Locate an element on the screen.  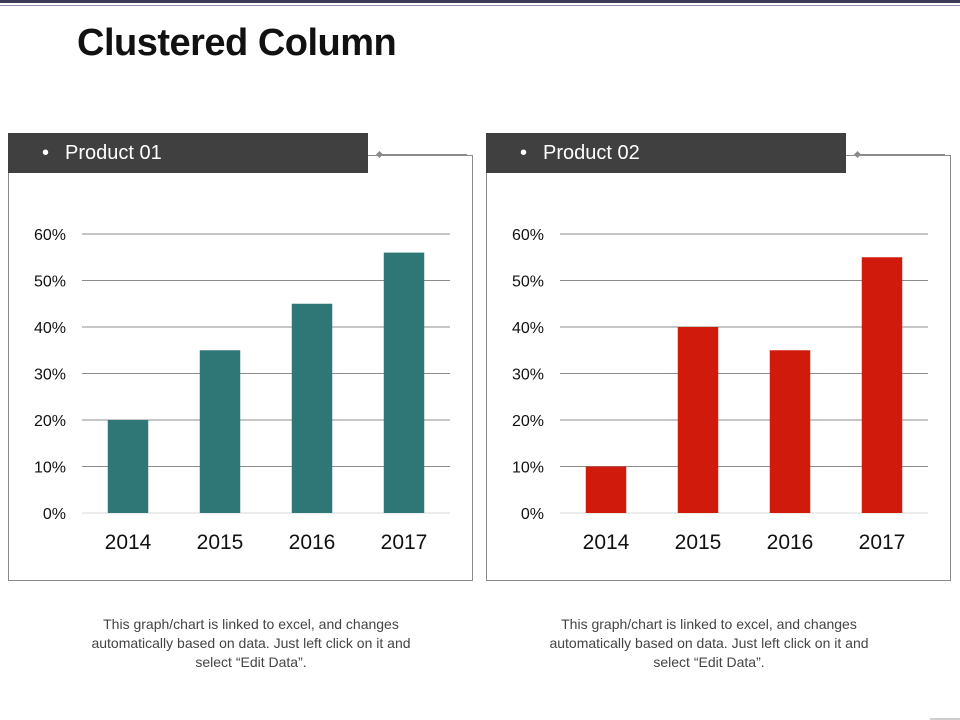
panel-header-product-01: • Product 01 is located at coordinates (188, 153).